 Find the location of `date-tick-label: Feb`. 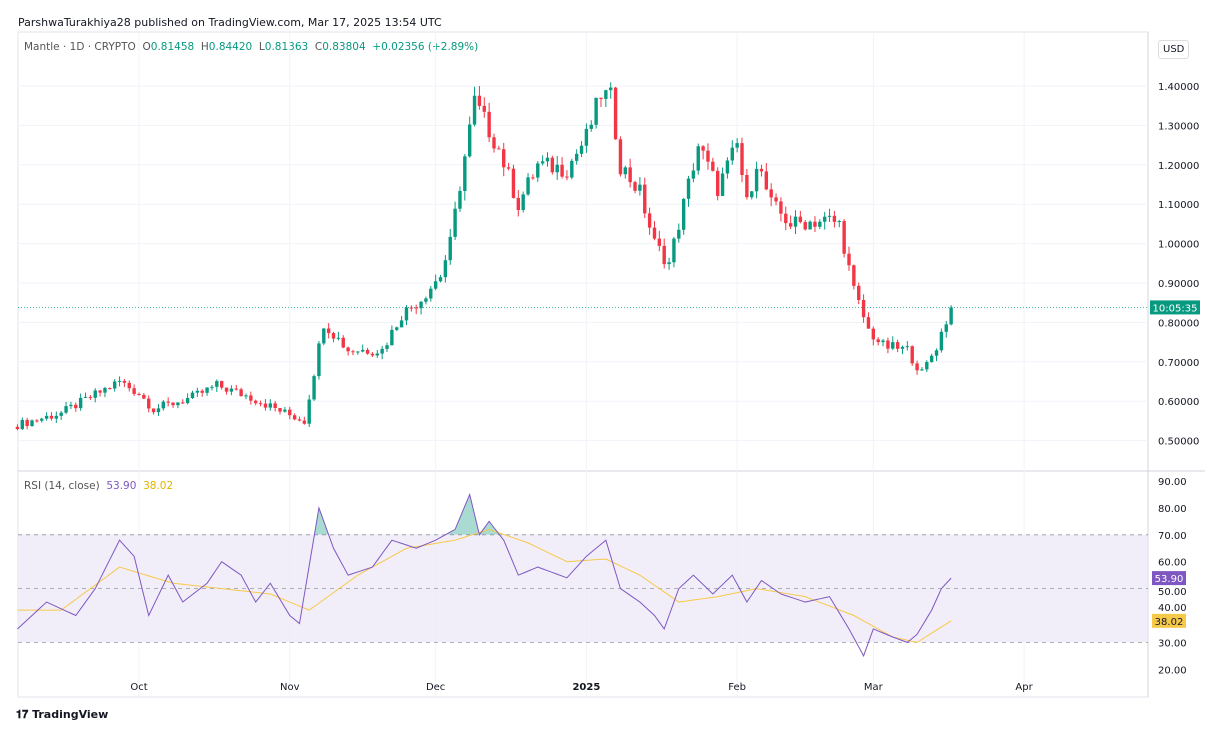

date-tick-label: Feb is located at coordinates (737, 687).